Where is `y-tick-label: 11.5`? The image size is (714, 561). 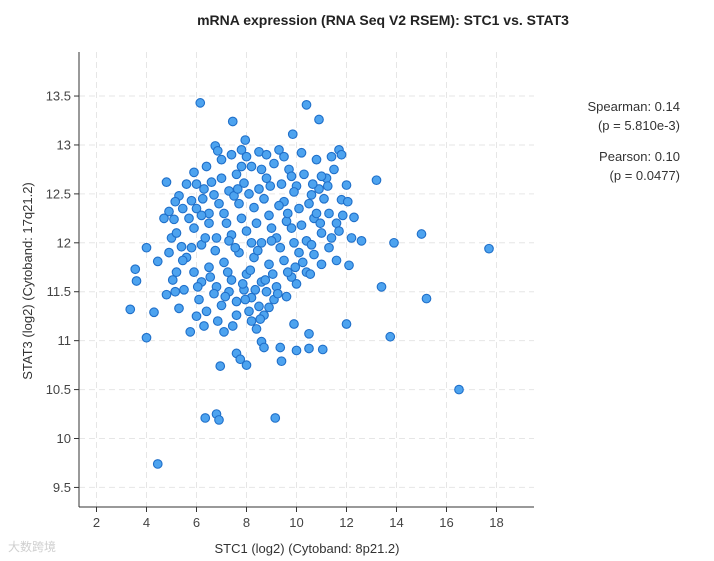 y-tick-label: 11.5 is located at coordinates (59, 291).